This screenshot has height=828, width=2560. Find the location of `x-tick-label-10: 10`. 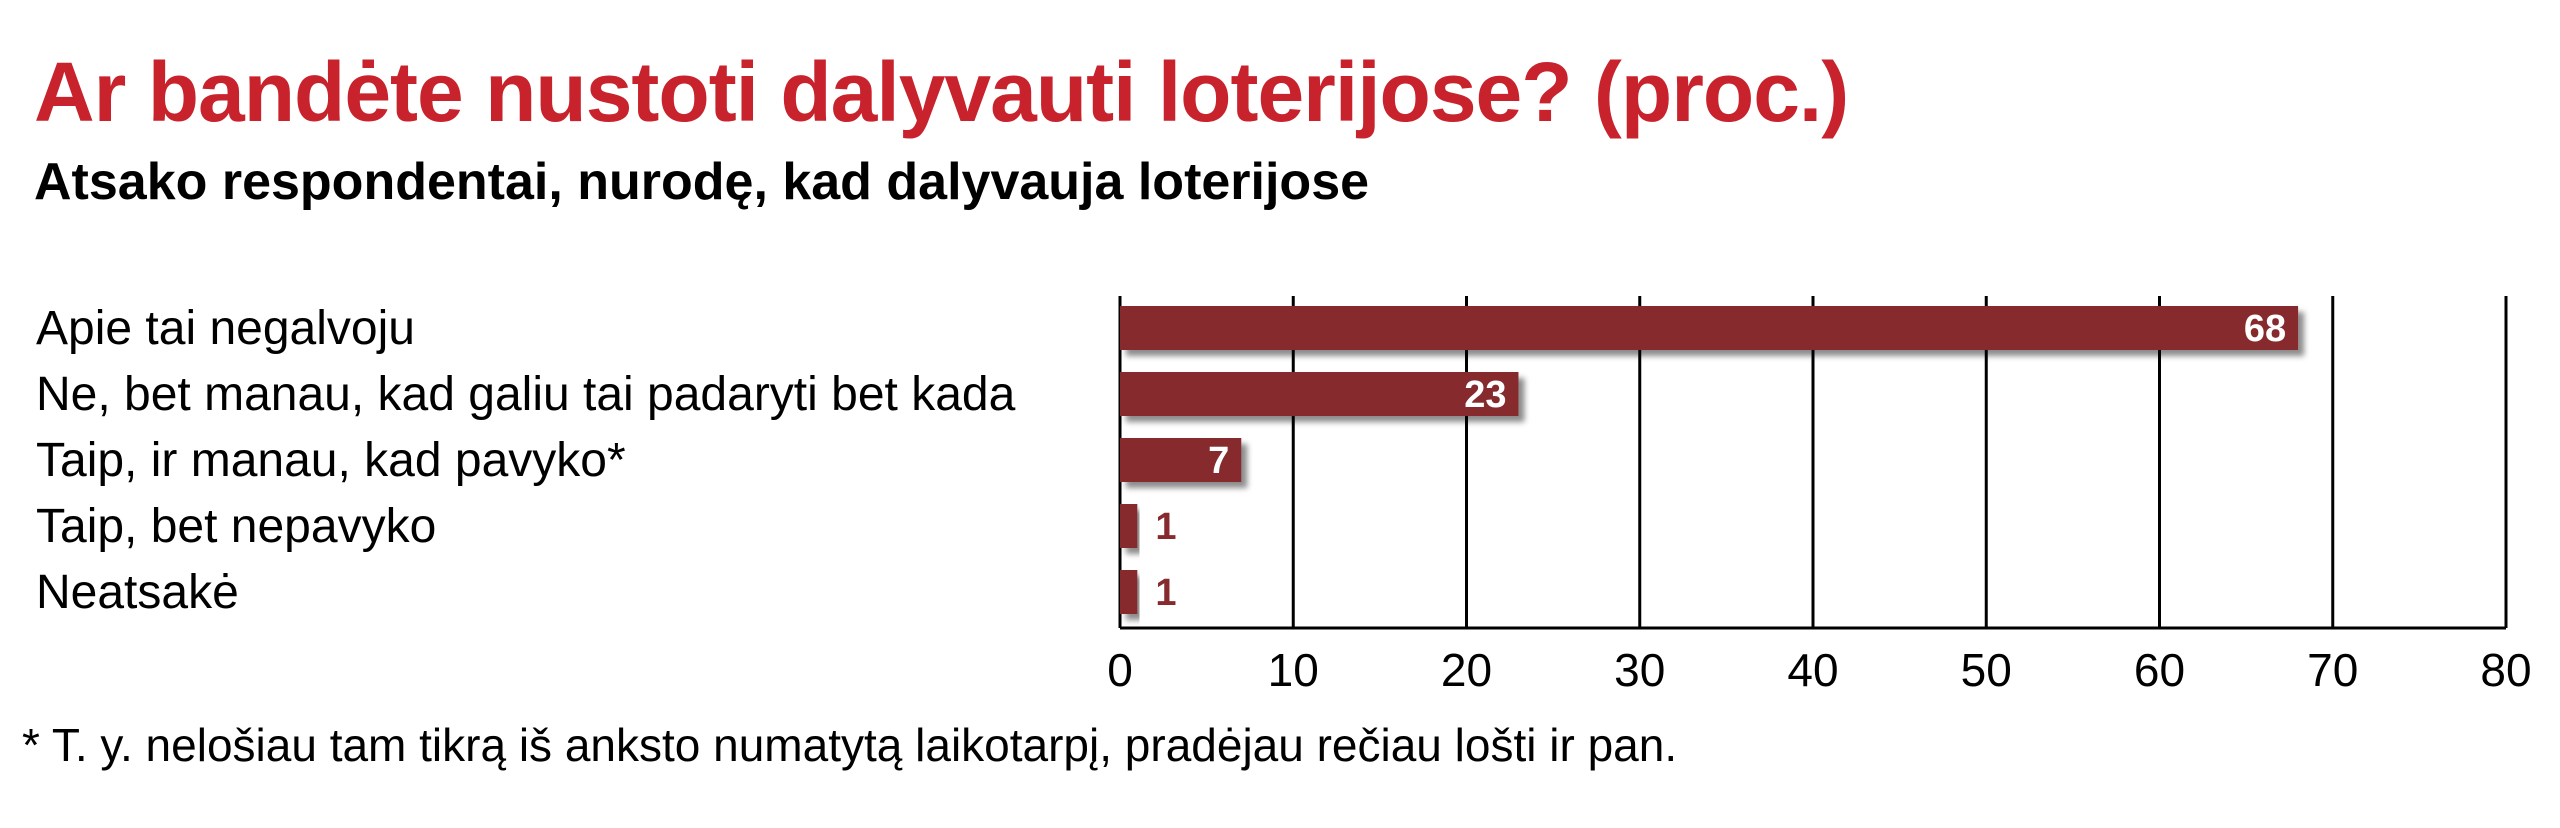

x-tick-label-10: 10 is located at coordinates (1293, 670).